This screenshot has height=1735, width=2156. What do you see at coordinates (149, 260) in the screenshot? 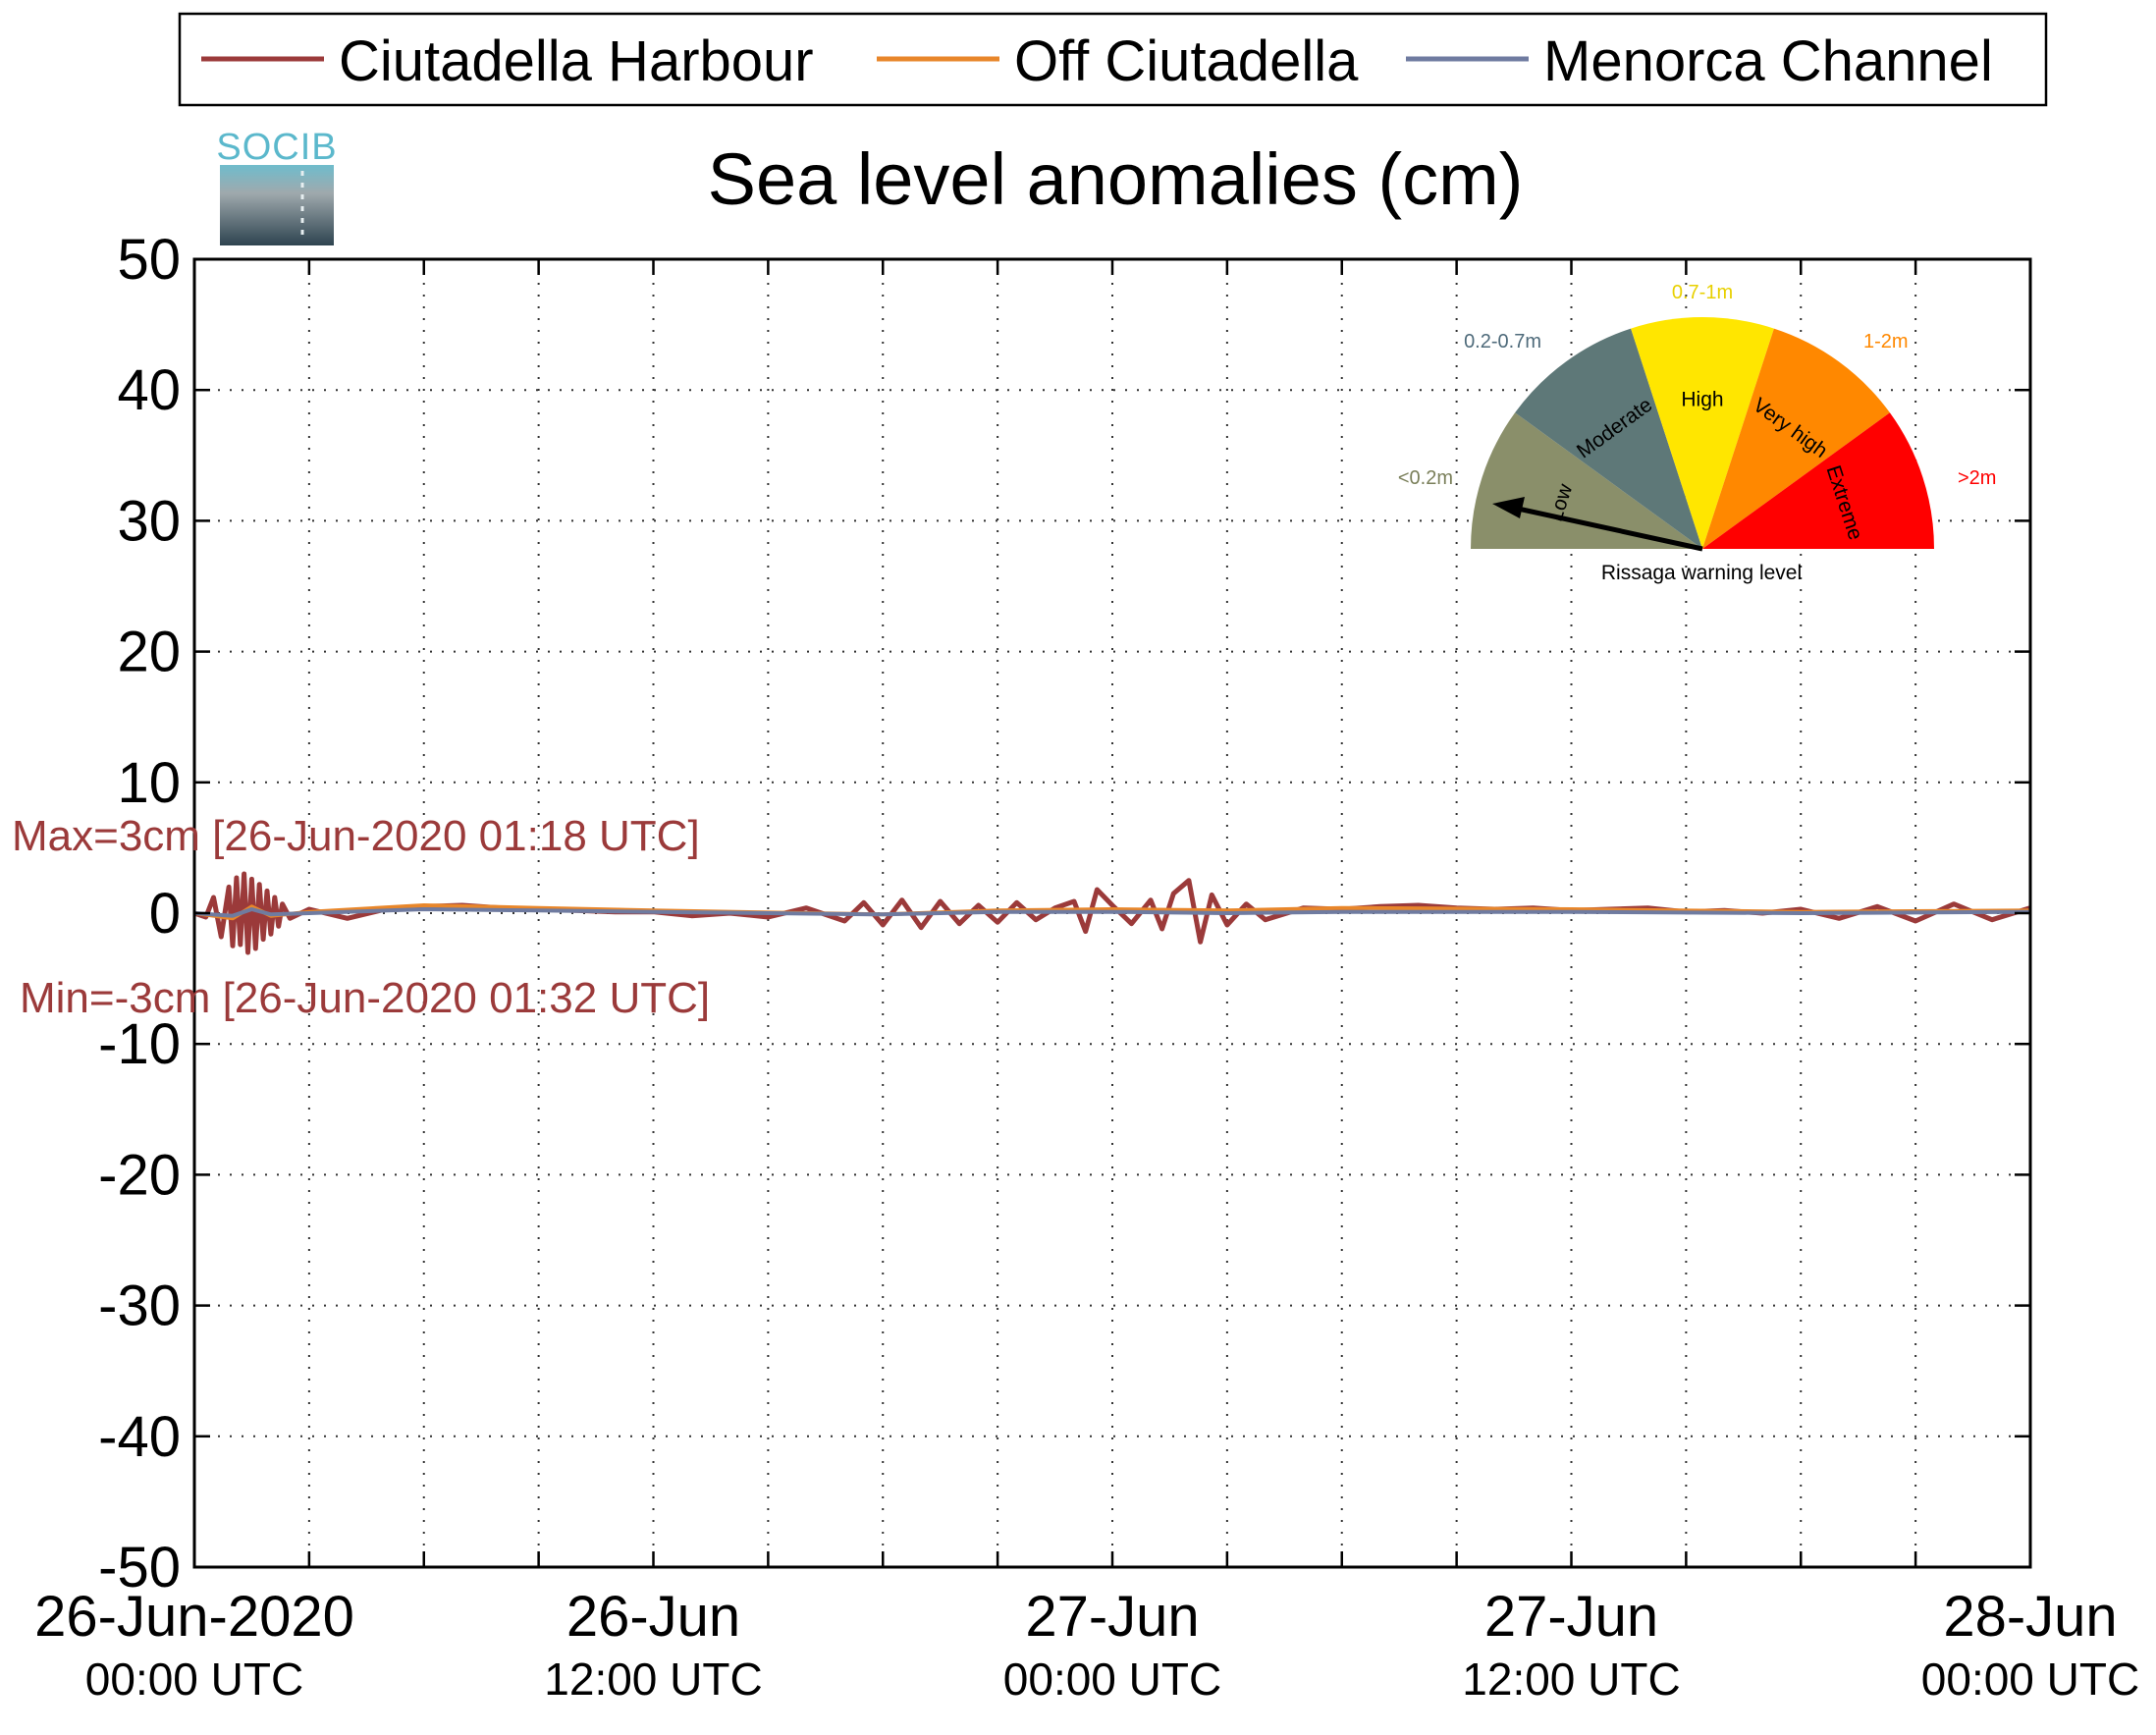
I see `y-tick-label: 50` at bounding box center [149, 260].